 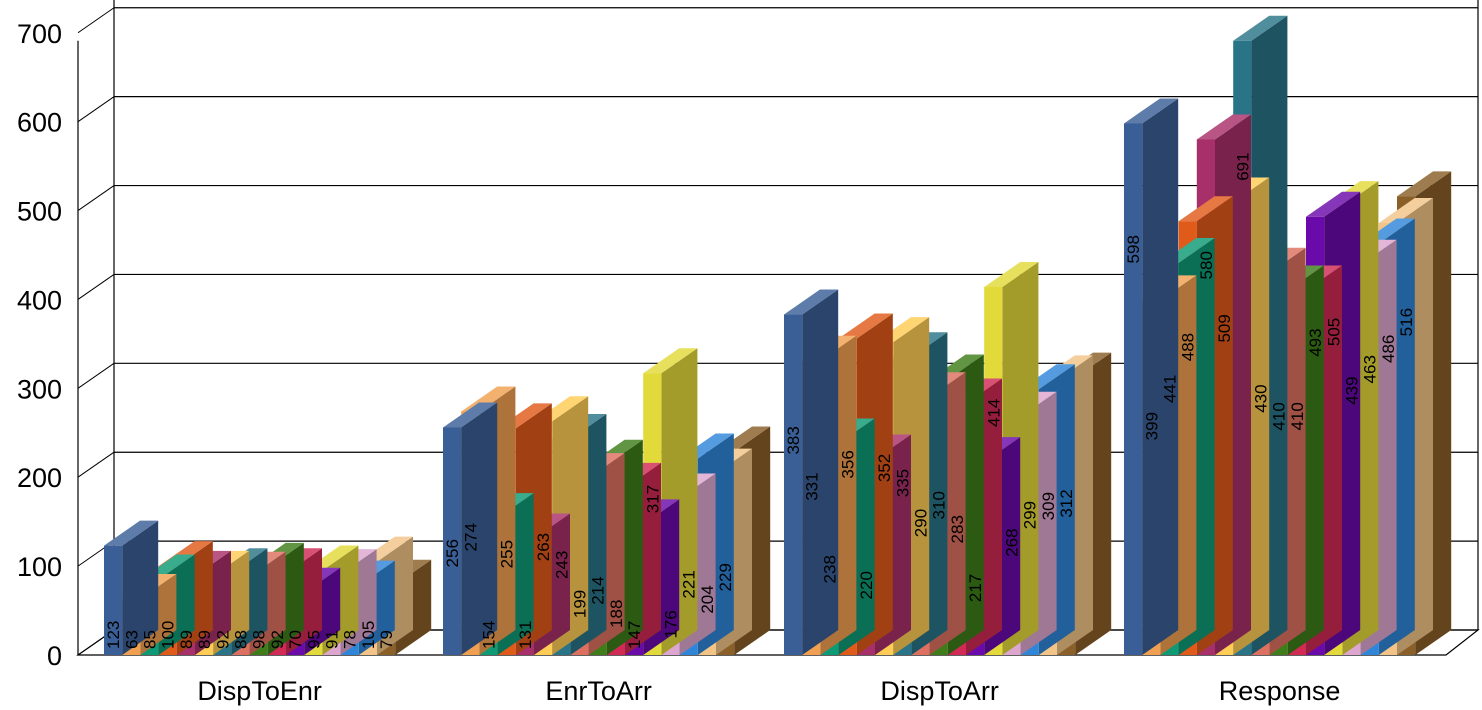 What do you see at coordinates (1242, 166) in the screenshot?
I see `data-label: 691` at bounding box center [1242, 166].